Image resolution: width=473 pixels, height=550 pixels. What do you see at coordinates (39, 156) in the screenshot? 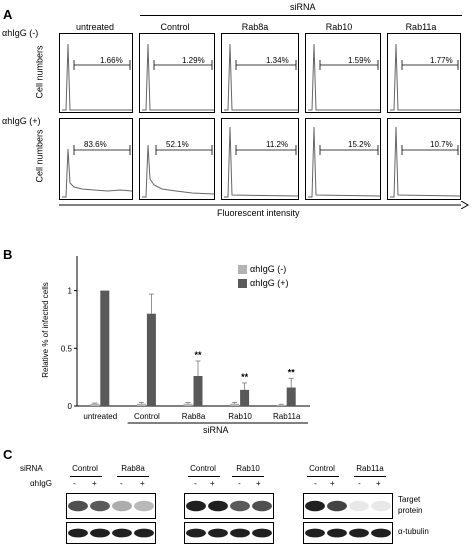
I see `cell-numbers-ylabel-row2: Cell numbers` at bounding box center [39, 156].